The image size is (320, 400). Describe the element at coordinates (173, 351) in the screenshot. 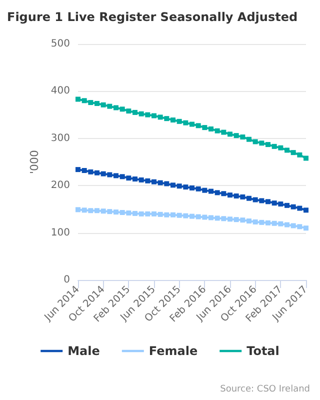

I see `legend-label: Female` at that location.